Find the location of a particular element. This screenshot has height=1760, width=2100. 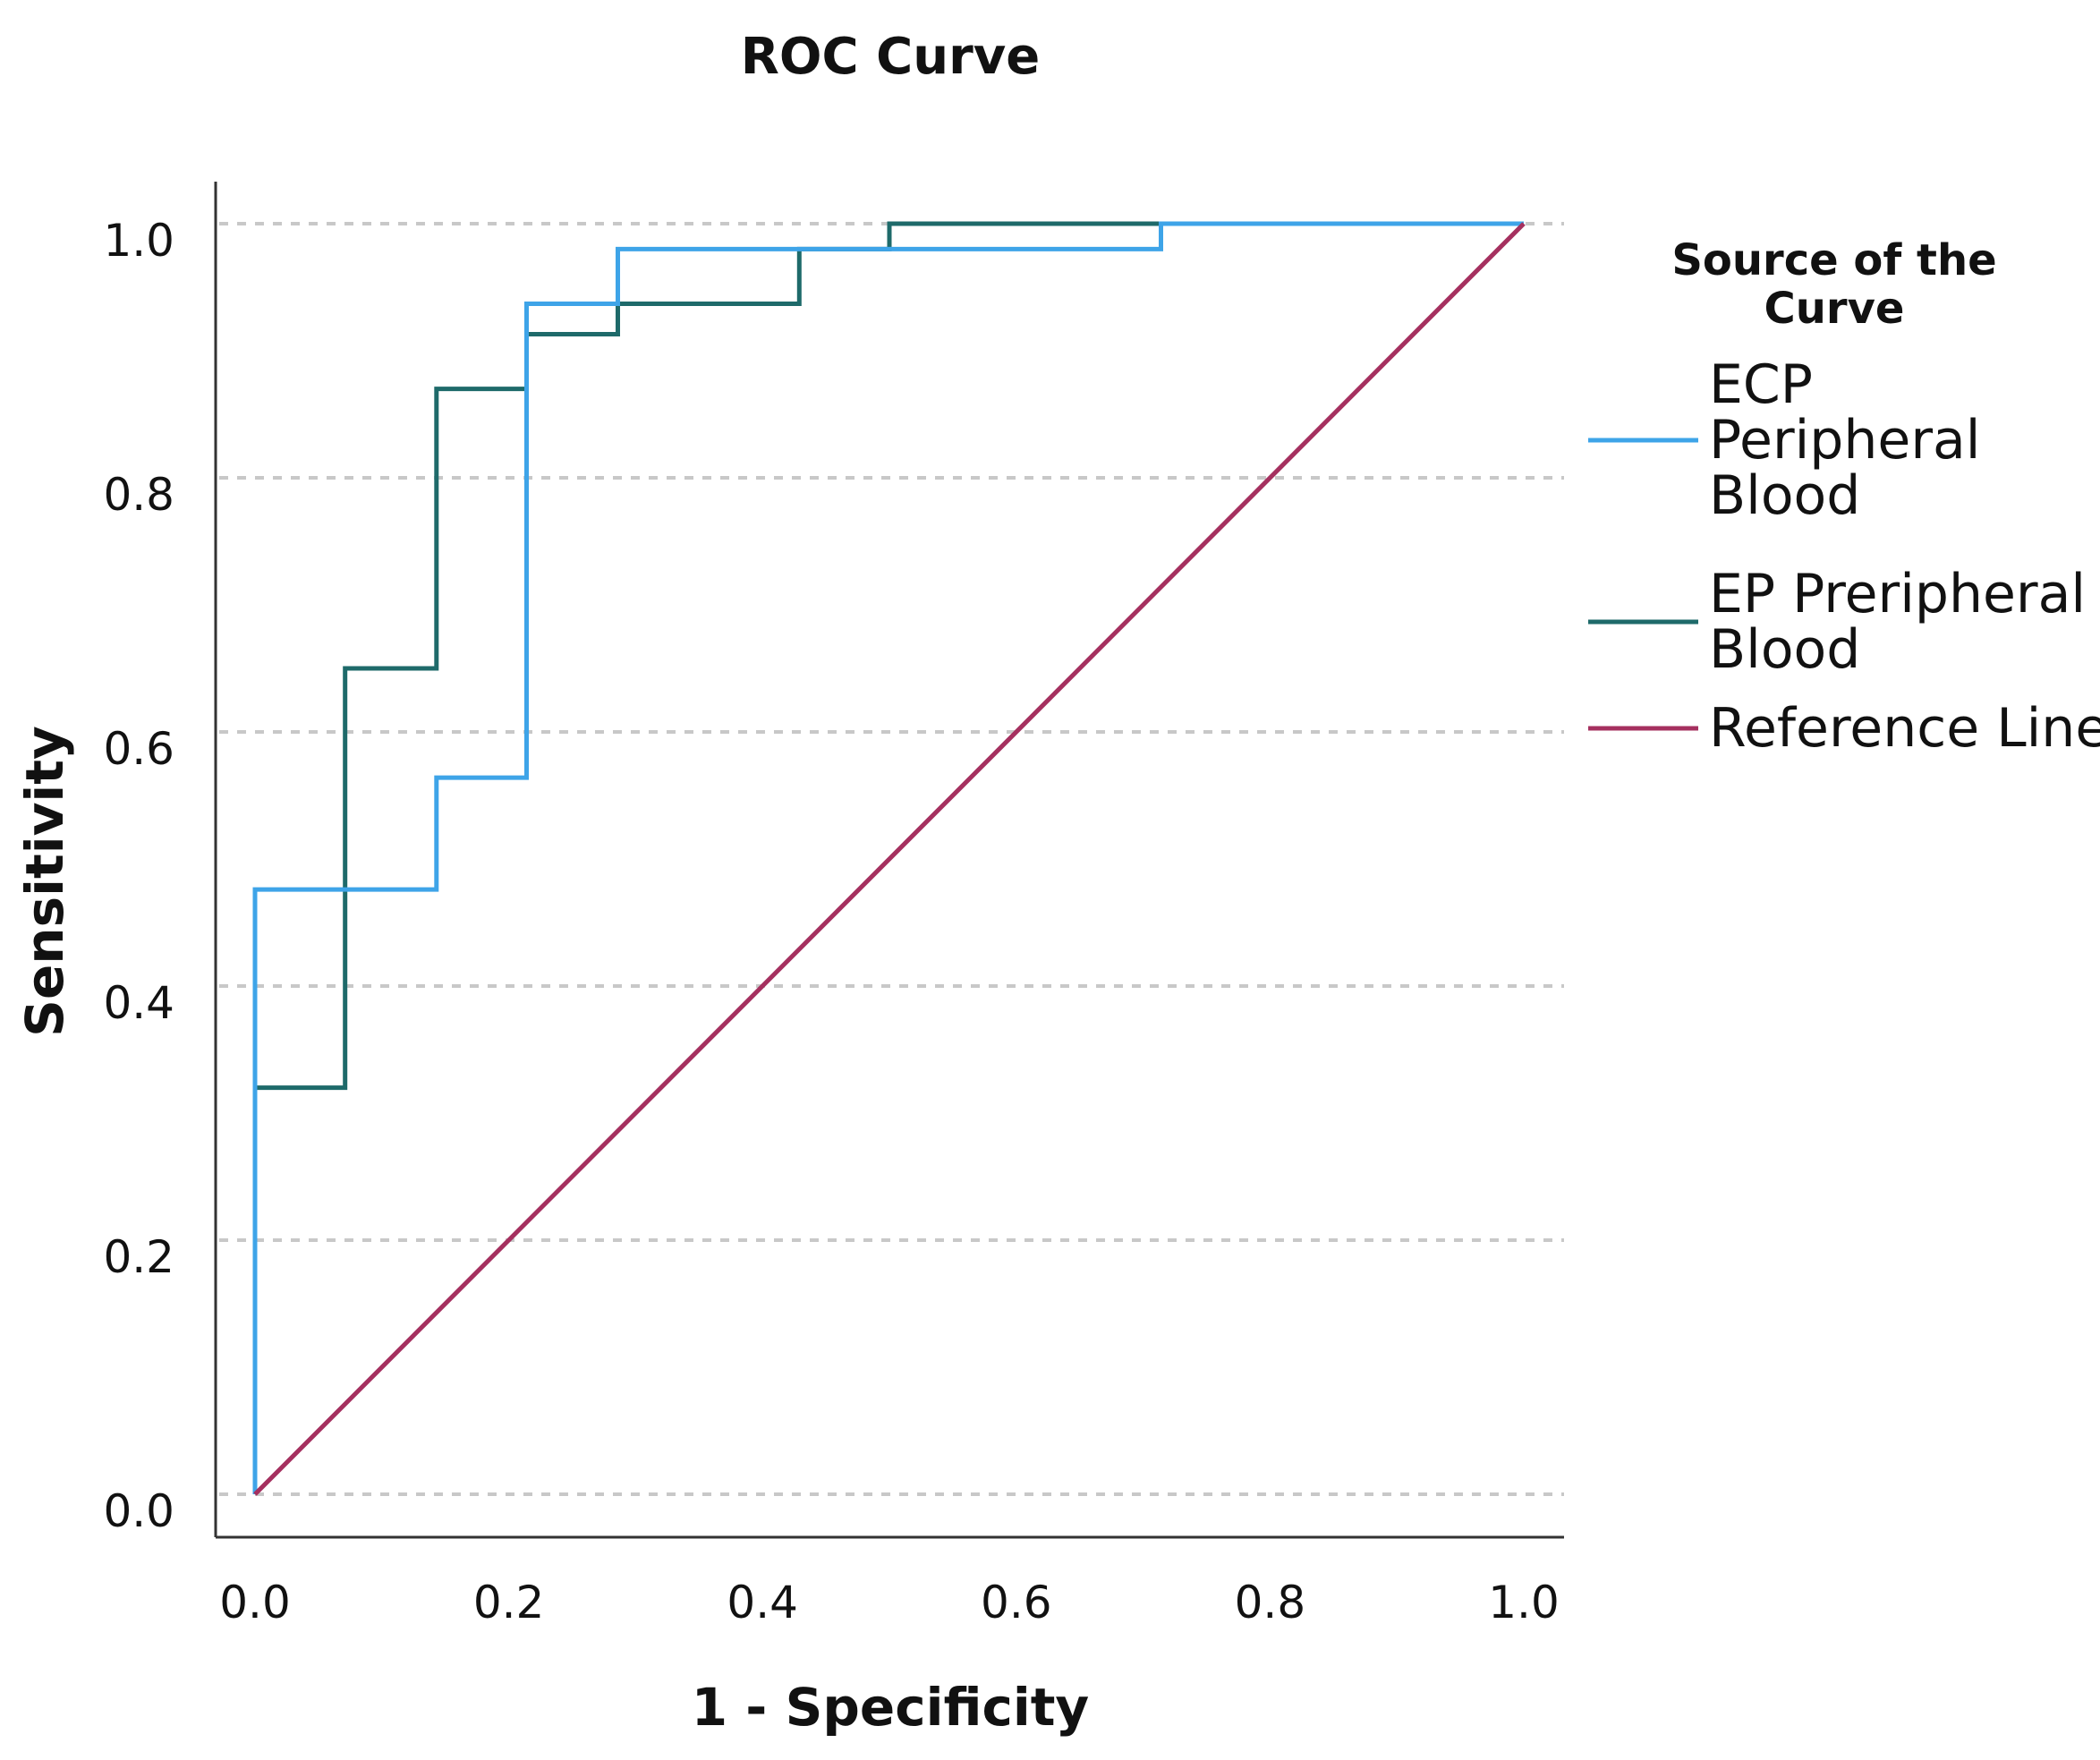

x-axis-ticks: 0.0 0.2 0.4 0.6 0.8 1.0 is located at coordinates (889, 1602).